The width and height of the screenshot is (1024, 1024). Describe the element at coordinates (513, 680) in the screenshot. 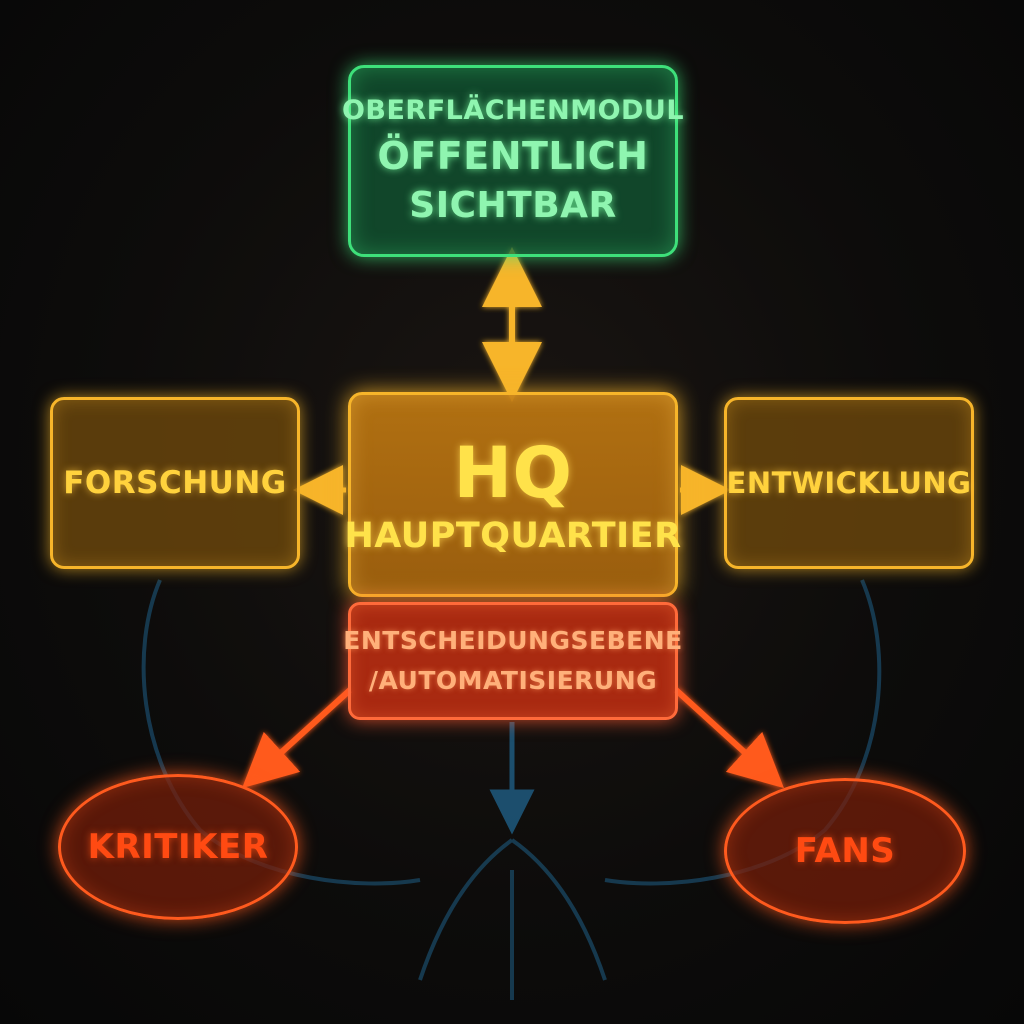

I see `decision-label-line2: /AUTOMATISIERUNG` at that location.